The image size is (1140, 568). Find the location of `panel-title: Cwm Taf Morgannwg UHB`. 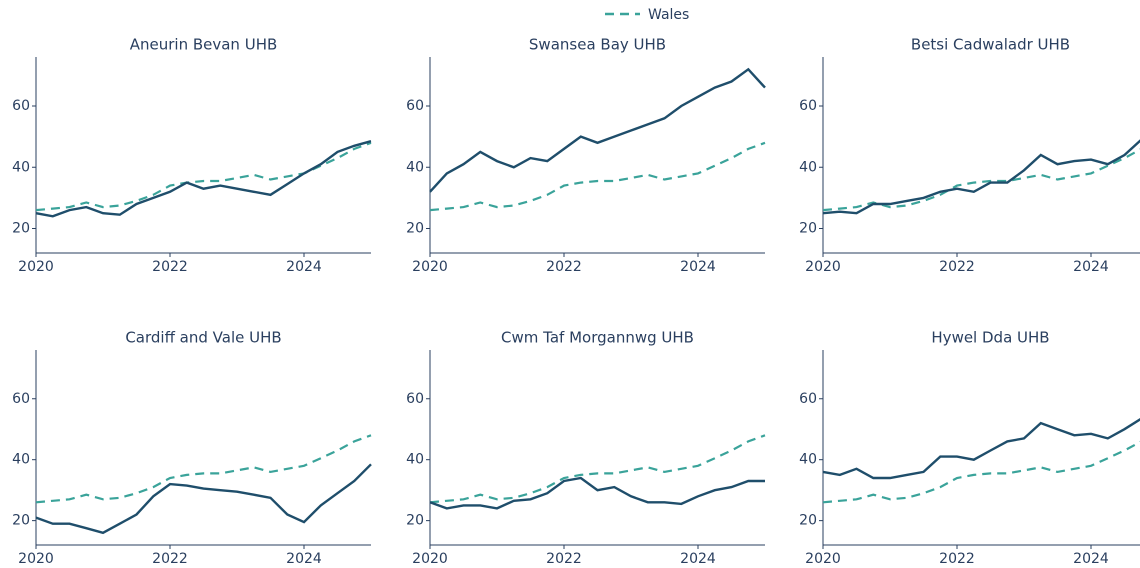

panel-title: Cwm Taf Morgannwg UHB is located at coordinates (597, 338).